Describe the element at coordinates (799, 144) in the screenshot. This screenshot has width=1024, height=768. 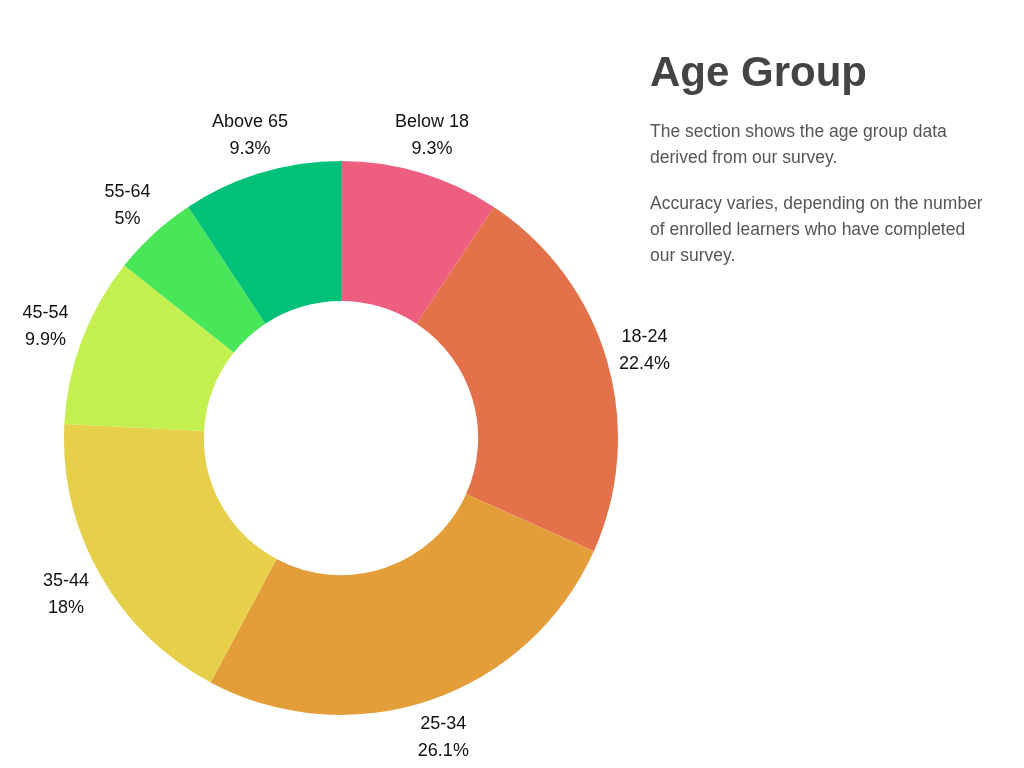
I see `text: The section shows the age group data derived from our survey.` at that location.